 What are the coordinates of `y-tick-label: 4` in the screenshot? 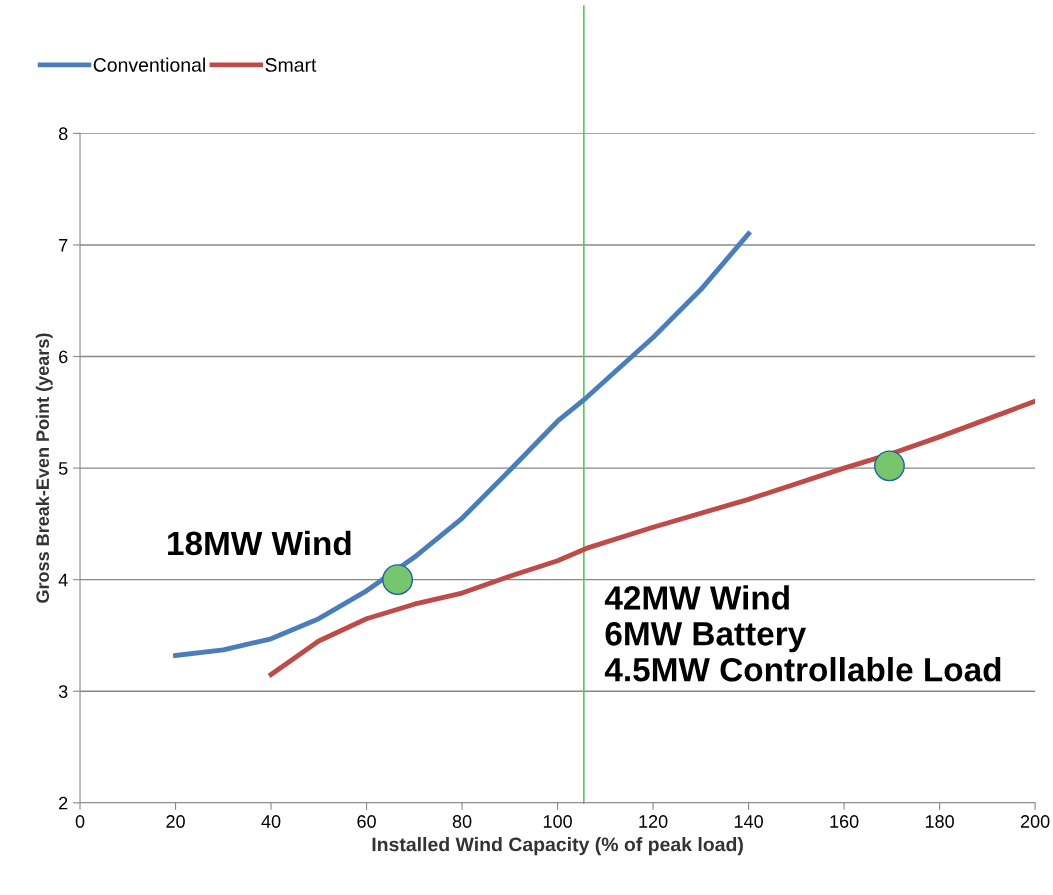 It's located at (63, 580).